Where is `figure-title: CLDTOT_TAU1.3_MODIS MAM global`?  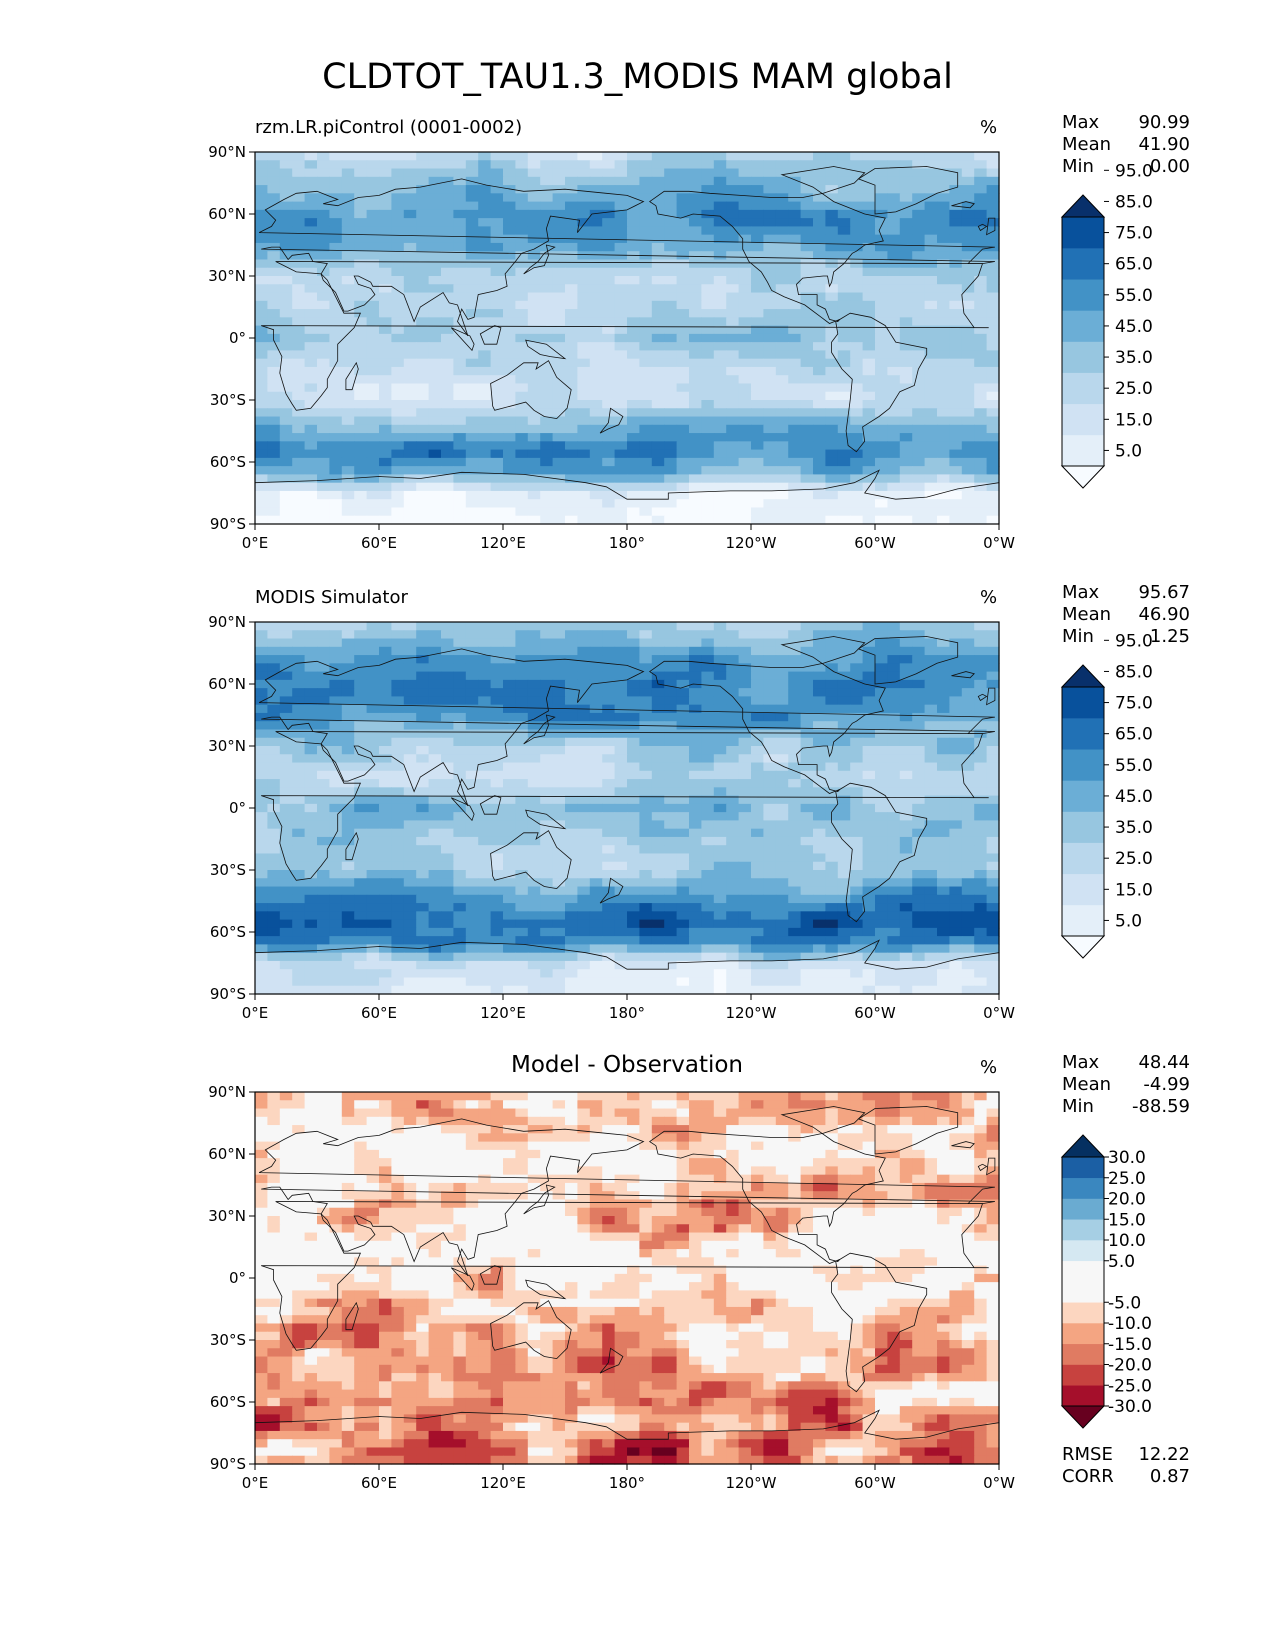
figure-title: CLDTOT_TAU1.3_MODIS MAM global is located at coordinates (637, 77).